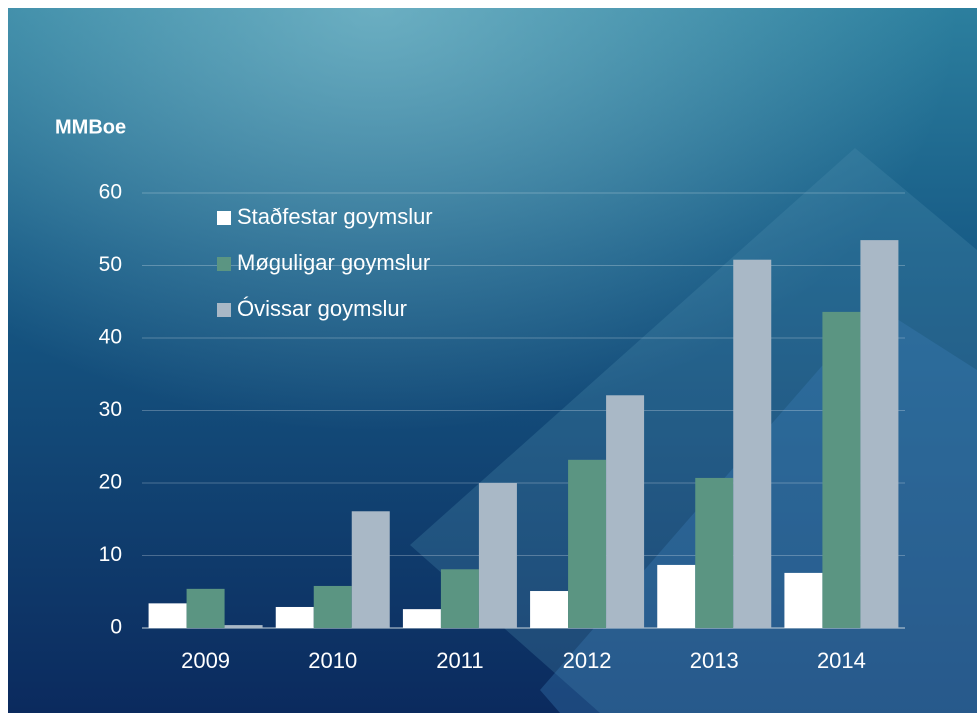  Describe the element at coordinates (714, 660) in the screenshot. I see `x-tick-label: 2013` at that location.